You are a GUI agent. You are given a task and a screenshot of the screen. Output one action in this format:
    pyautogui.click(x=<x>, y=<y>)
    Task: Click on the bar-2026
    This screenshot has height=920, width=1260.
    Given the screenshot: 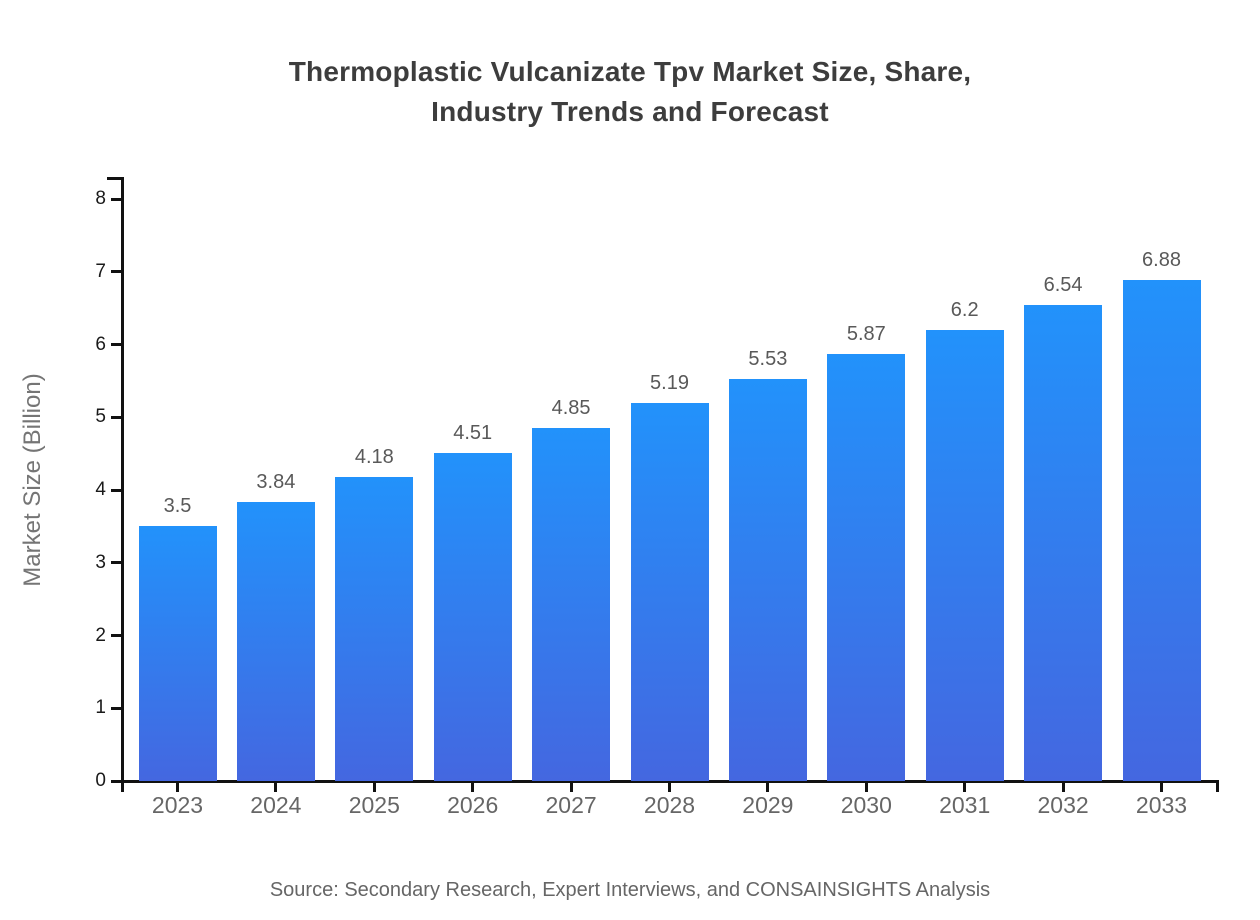 What is the action you would take?
    pyautogui.click(x=472, y=616)
    